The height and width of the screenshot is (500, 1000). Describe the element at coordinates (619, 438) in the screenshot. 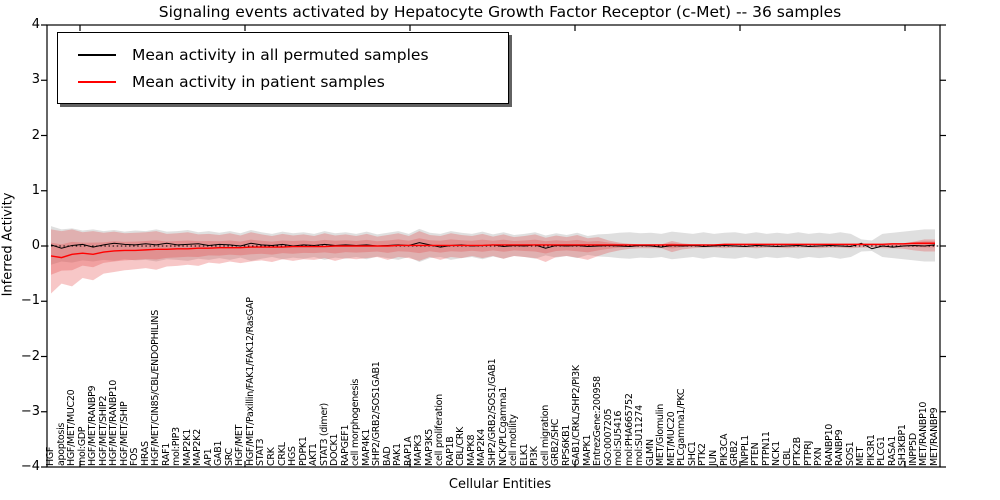

I see `x-tick-label: mol:SU5416` at that location.